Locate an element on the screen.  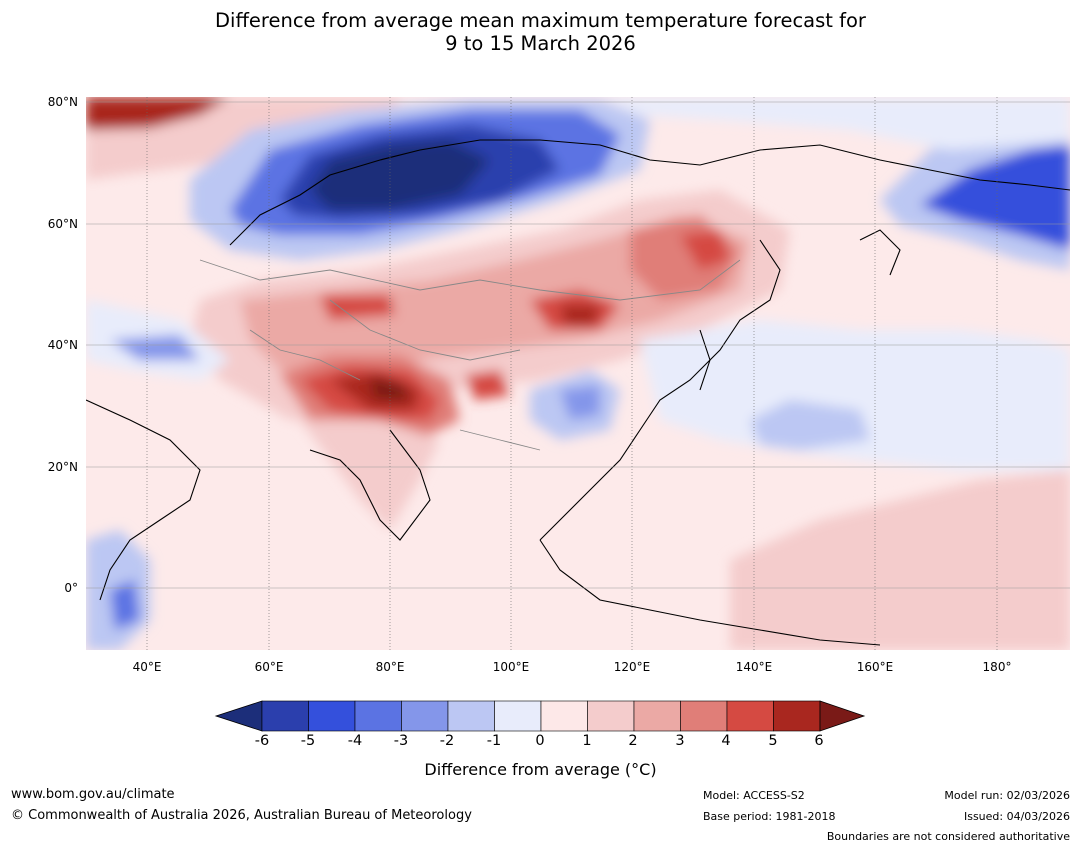
footer-url: www.bom.gov.au/climate is located at coordinates (93, 794).